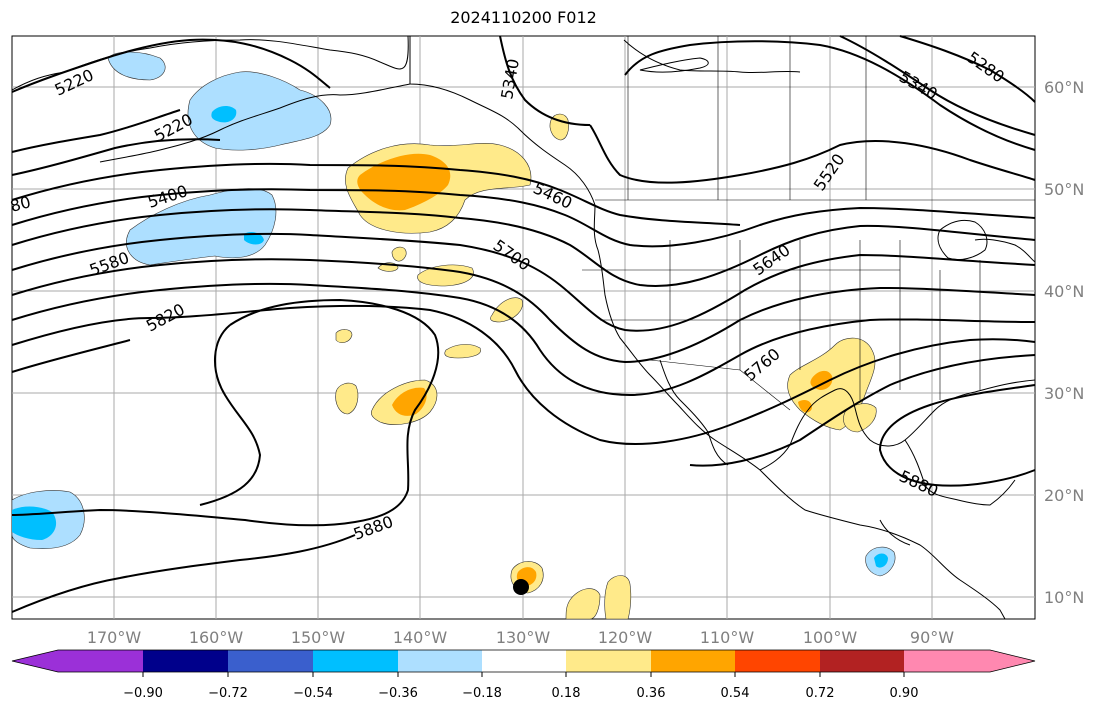 The width and height of the screenshot is (1105, 712). Describe the element at coordinates (216, 637) in the screenshot. I see `lon-label: 160°W` at that location.